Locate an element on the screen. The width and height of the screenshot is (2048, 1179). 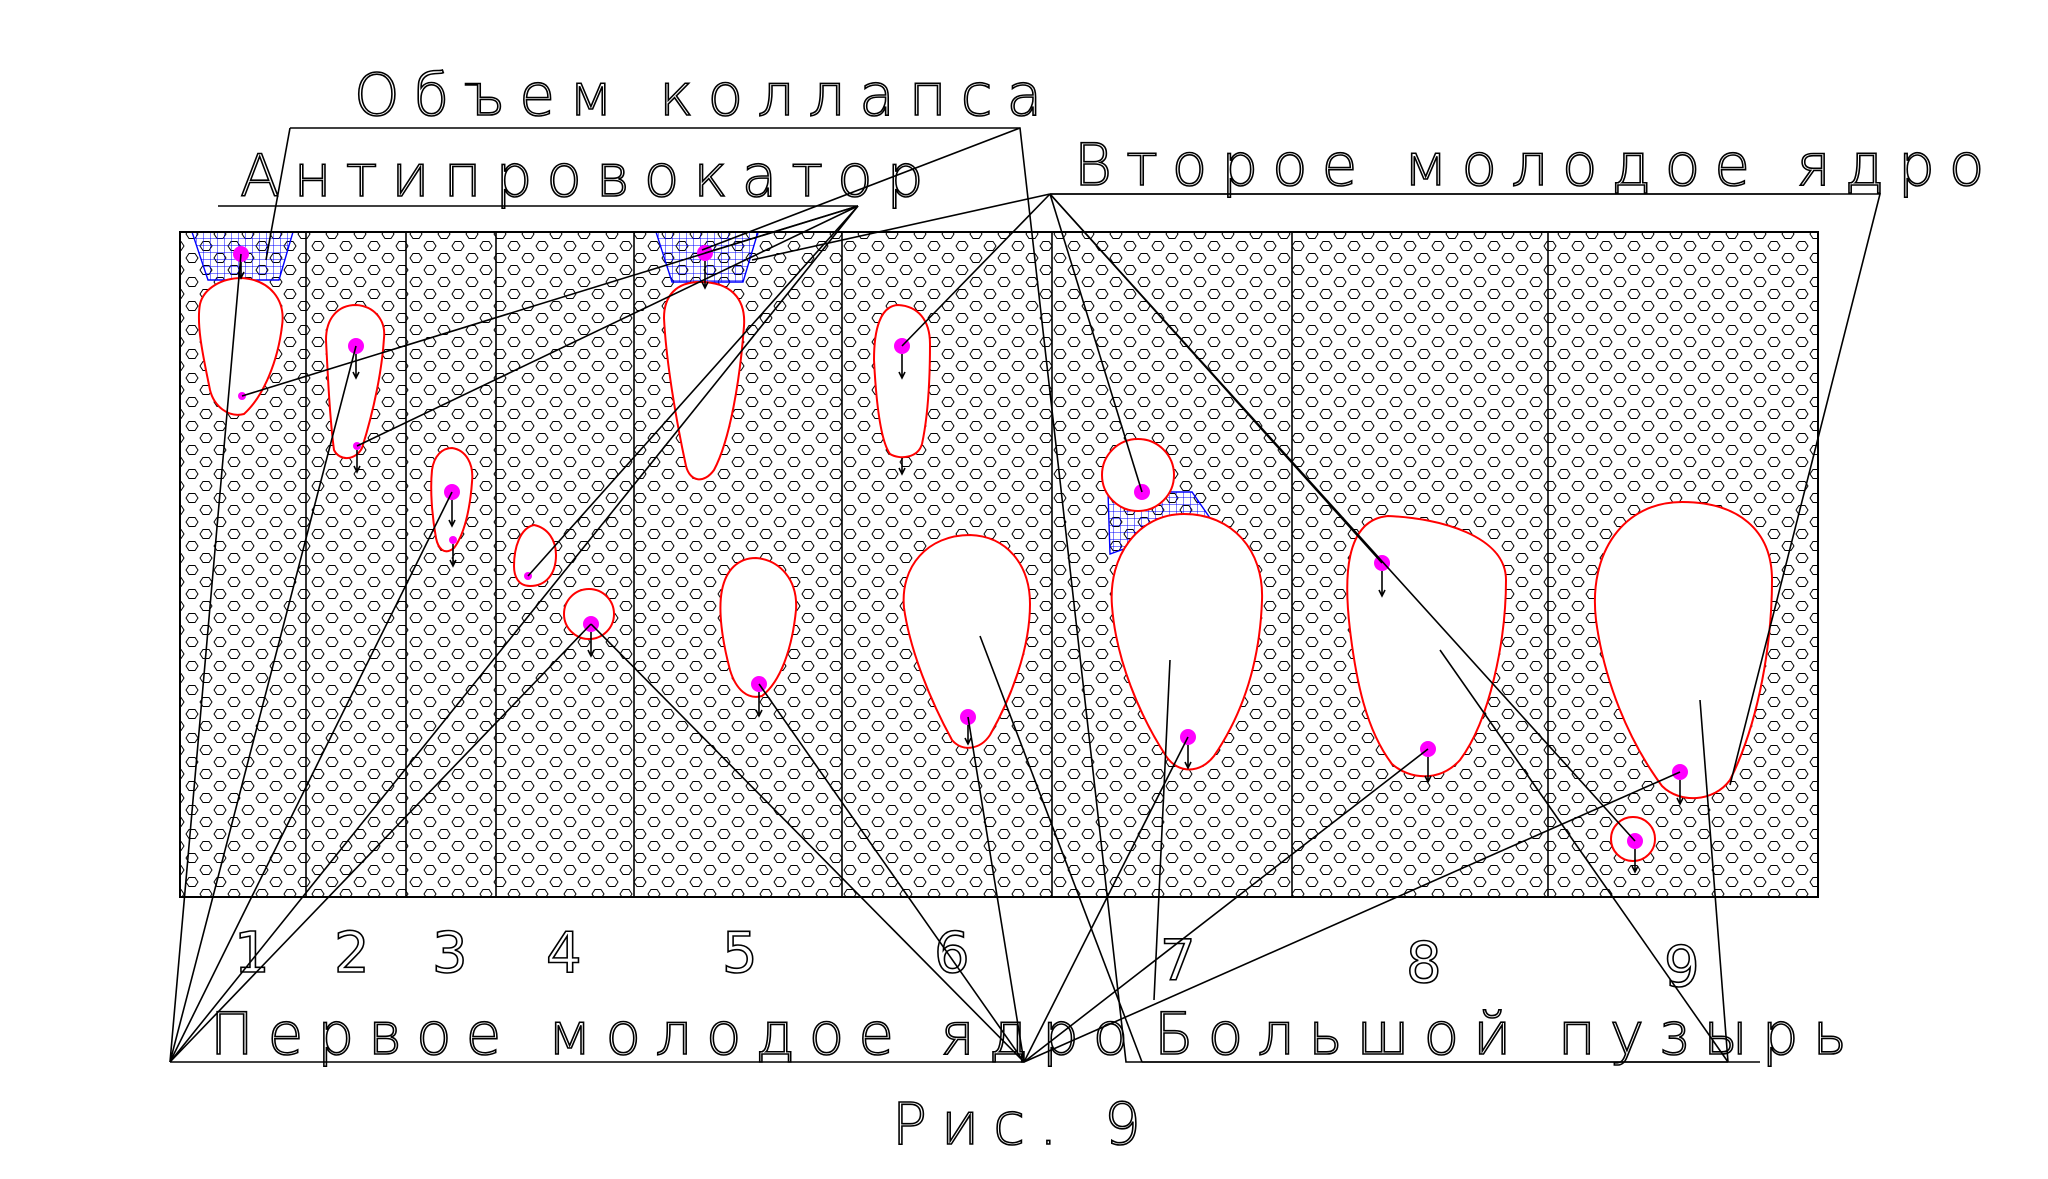
leader-lines-big-bubble is located at coordinates (1354, 849).